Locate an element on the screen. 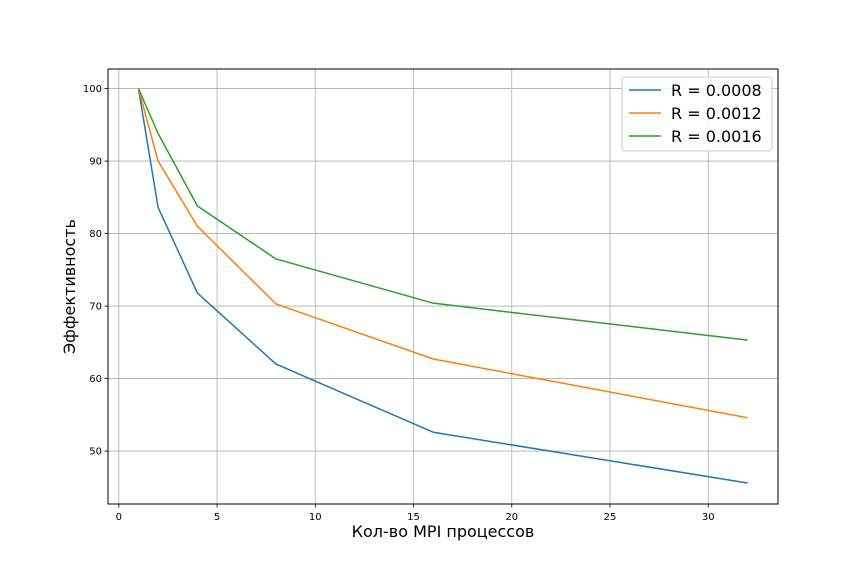 This screenshot has height=580, width=864. y-tick-label: 50 is located at coordinates (95, 452).